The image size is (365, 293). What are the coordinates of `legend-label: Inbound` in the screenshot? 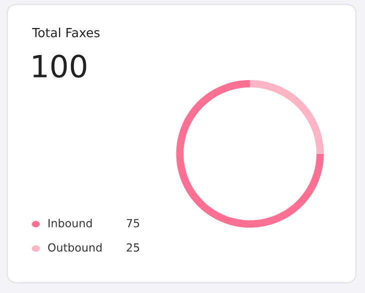 It's located at (70, 223).